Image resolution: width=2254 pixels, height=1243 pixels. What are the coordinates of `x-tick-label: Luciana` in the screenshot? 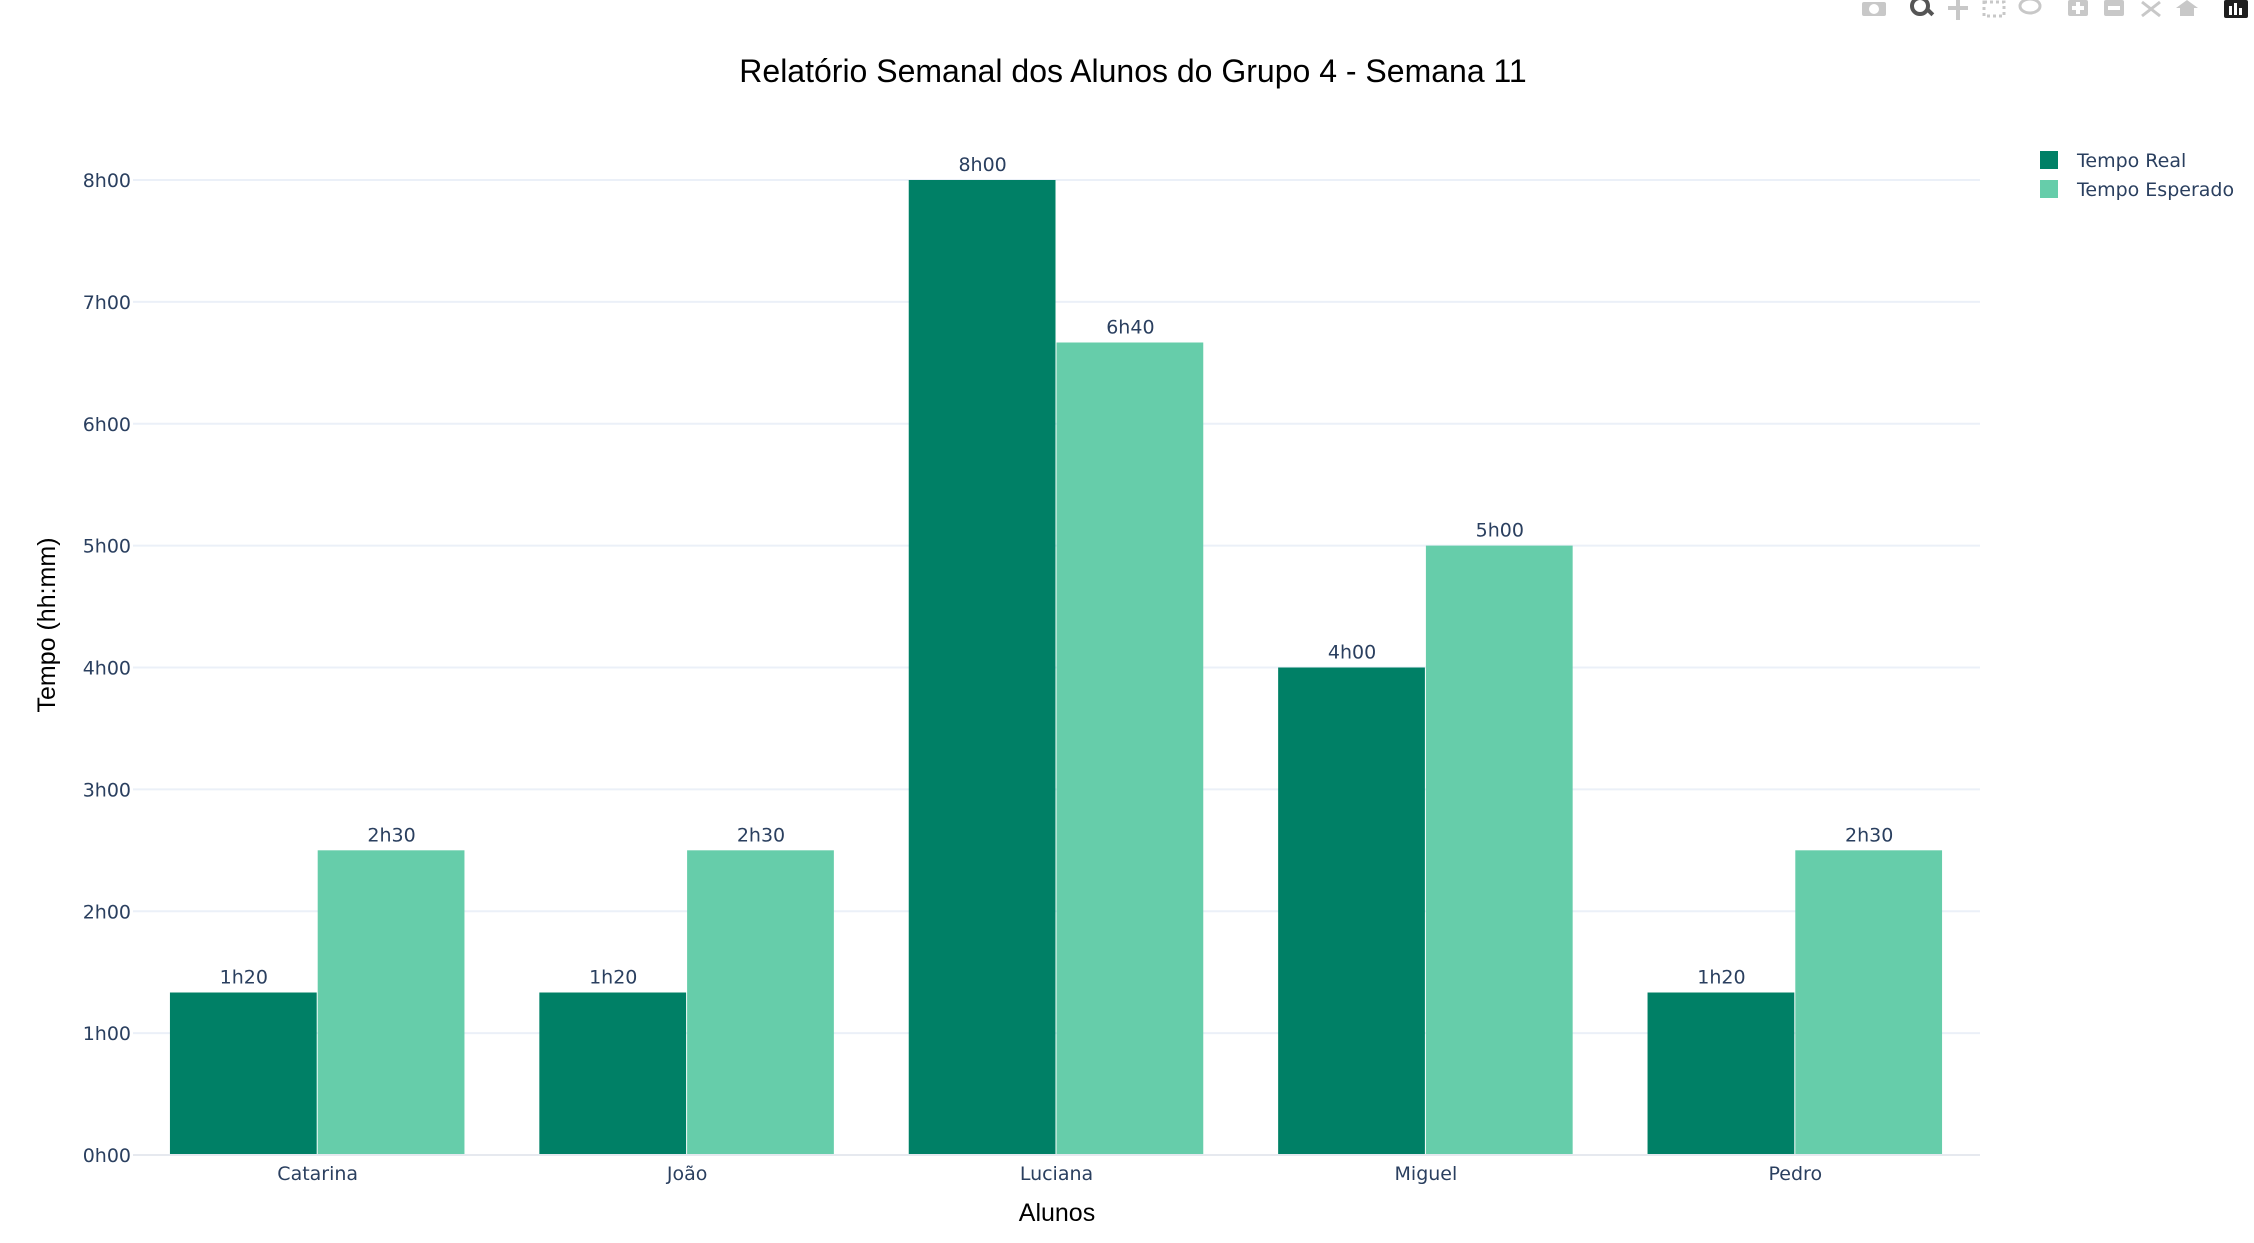 It's located at (1056, 1174).